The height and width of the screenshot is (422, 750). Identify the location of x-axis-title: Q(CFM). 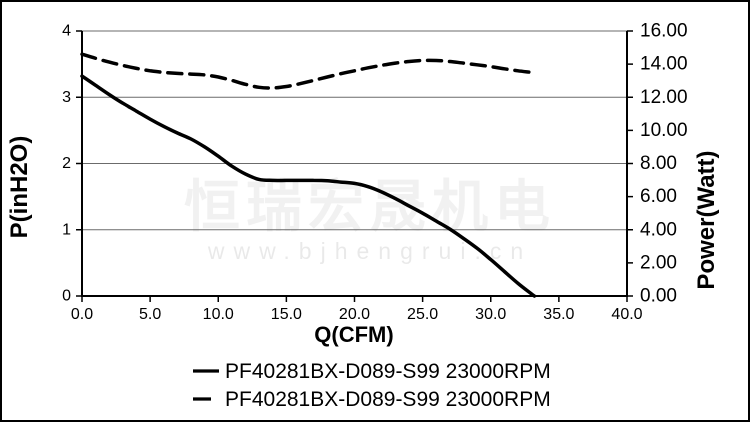
(353, 334).